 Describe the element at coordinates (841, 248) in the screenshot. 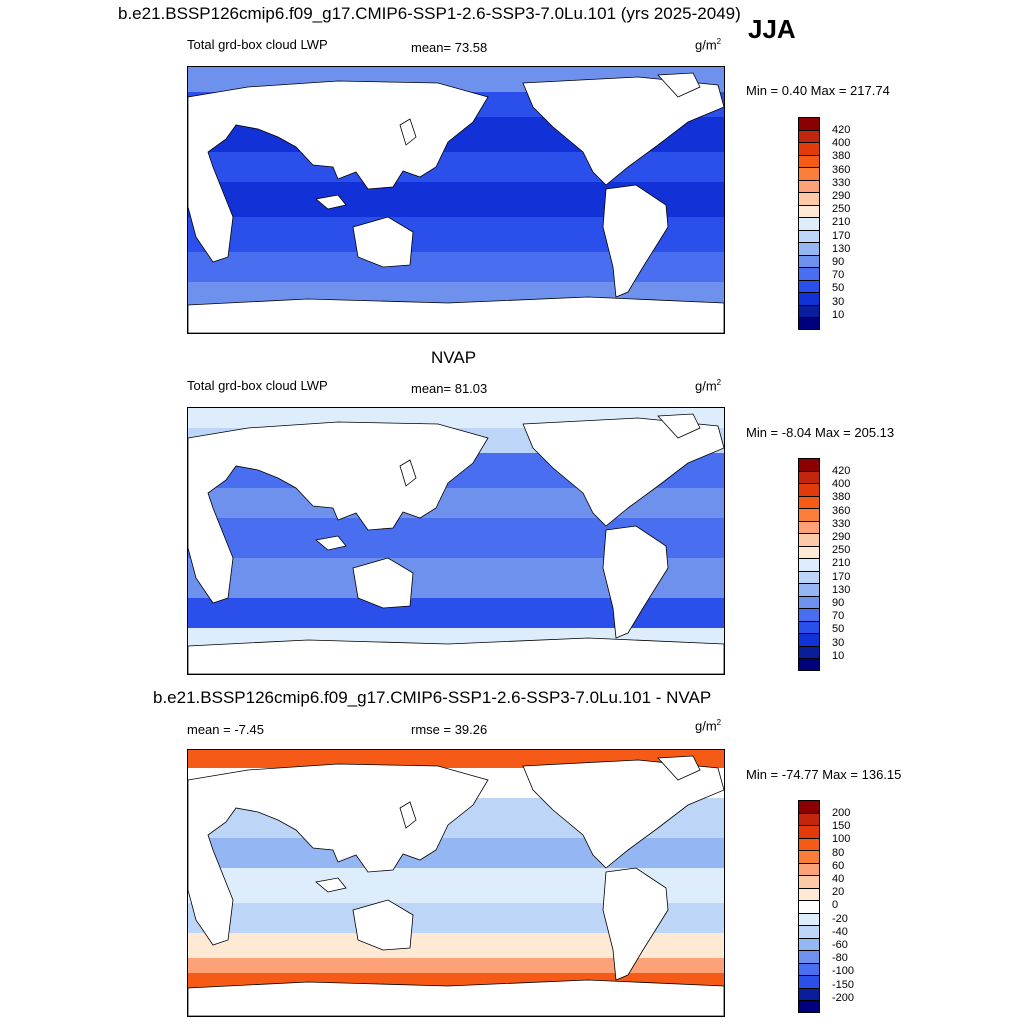

I see `colorbar-tick-label: 130` at that location.